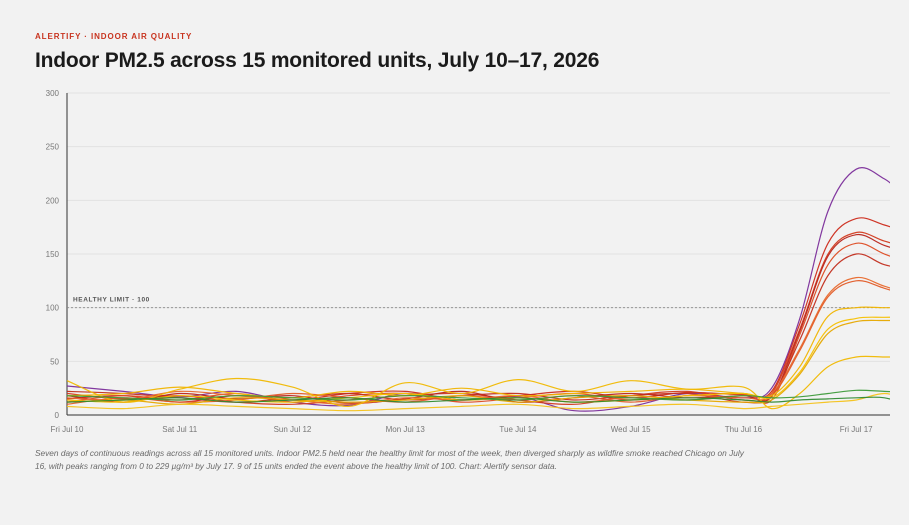 The width and height of the screenshot is (909, 525). I want to click on x-tick-label: Sat Jul 11, so click(180, 429).